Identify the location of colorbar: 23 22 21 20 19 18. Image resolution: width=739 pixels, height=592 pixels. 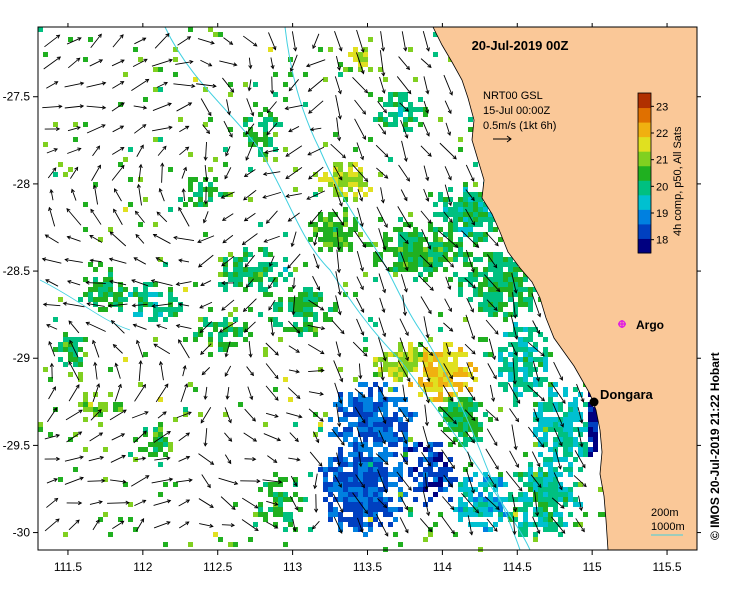
(652, 173).